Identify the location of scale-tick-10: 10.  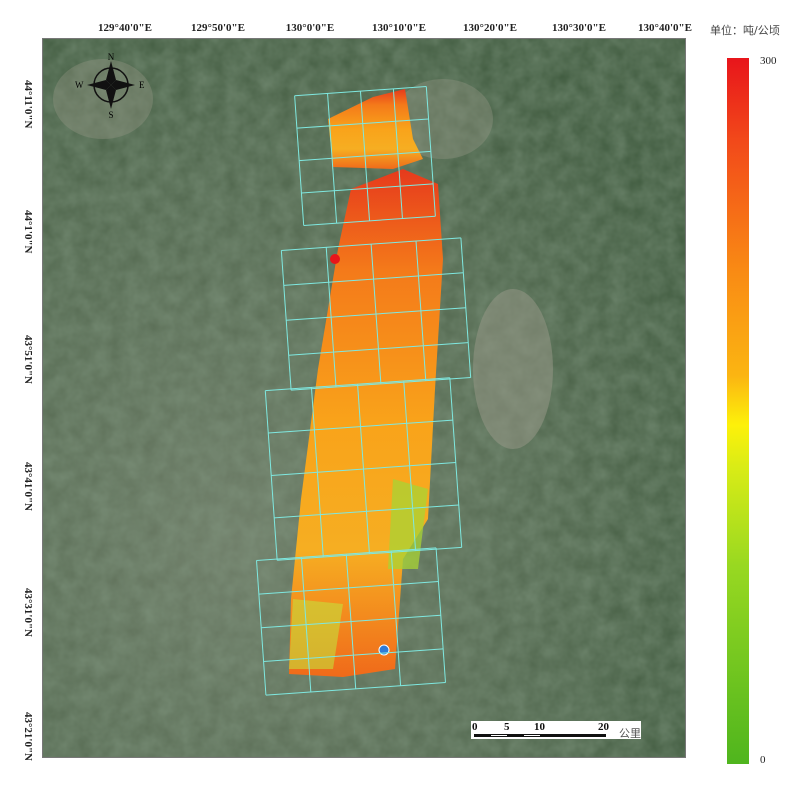
(539, 727).